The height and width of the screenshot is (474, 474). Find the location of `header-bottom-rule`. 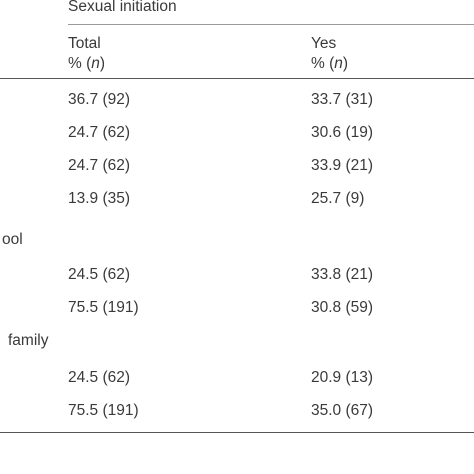

header-bottom-rule is located at coordinates (237, 78).